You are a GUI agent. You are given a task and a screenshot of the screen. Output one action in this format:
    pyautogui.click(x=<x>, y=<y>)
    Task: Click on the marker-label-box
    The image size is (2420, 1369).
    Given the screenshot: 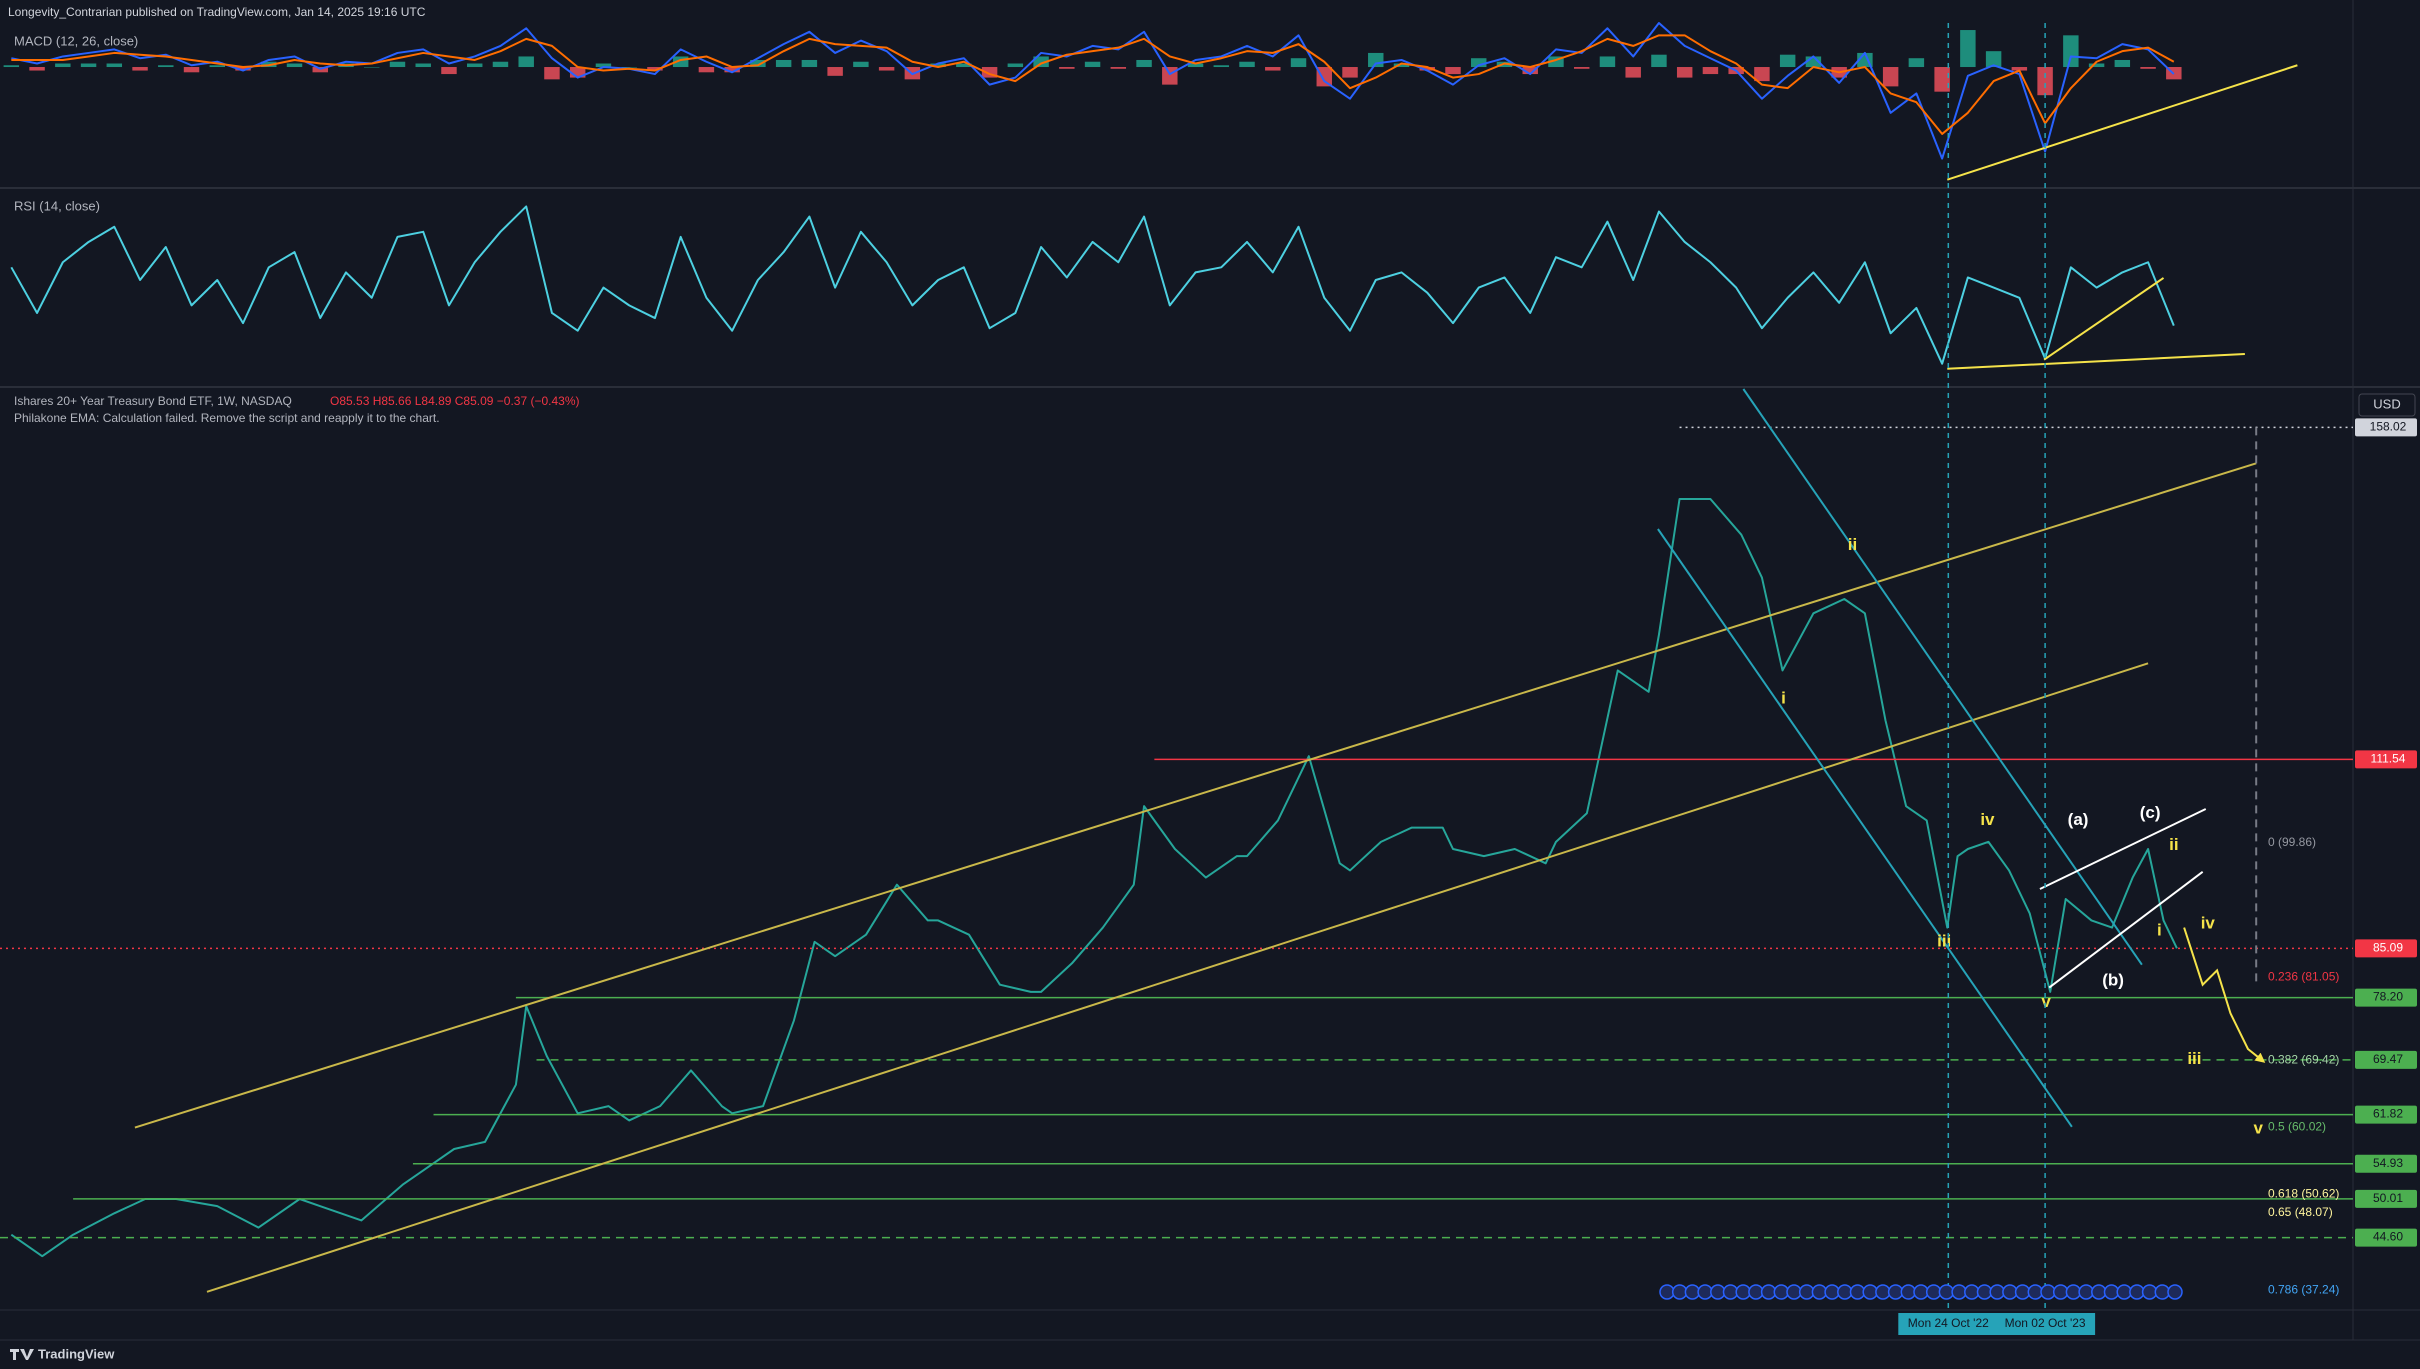 What is the action you would take?
    pyautogui.click(x=2045, y=1324)
    